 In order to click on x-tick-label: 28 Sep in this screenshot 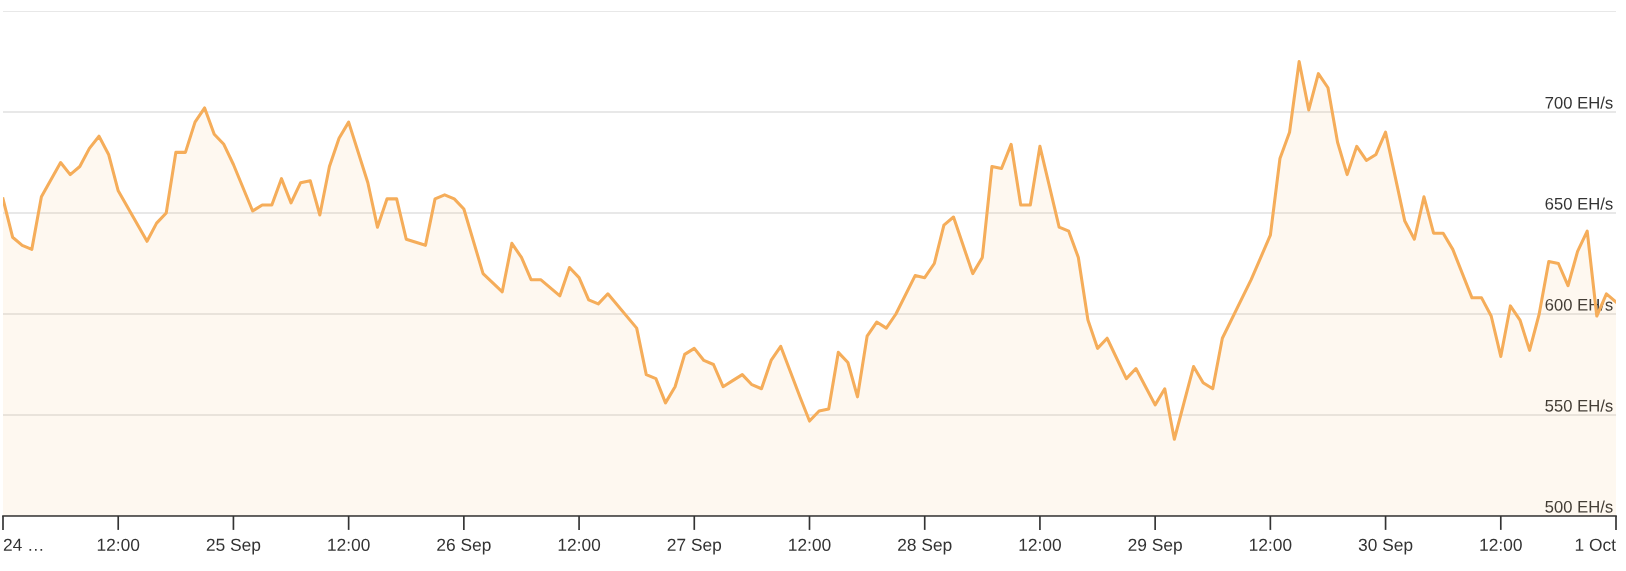, I will do `click(925, 546)`.